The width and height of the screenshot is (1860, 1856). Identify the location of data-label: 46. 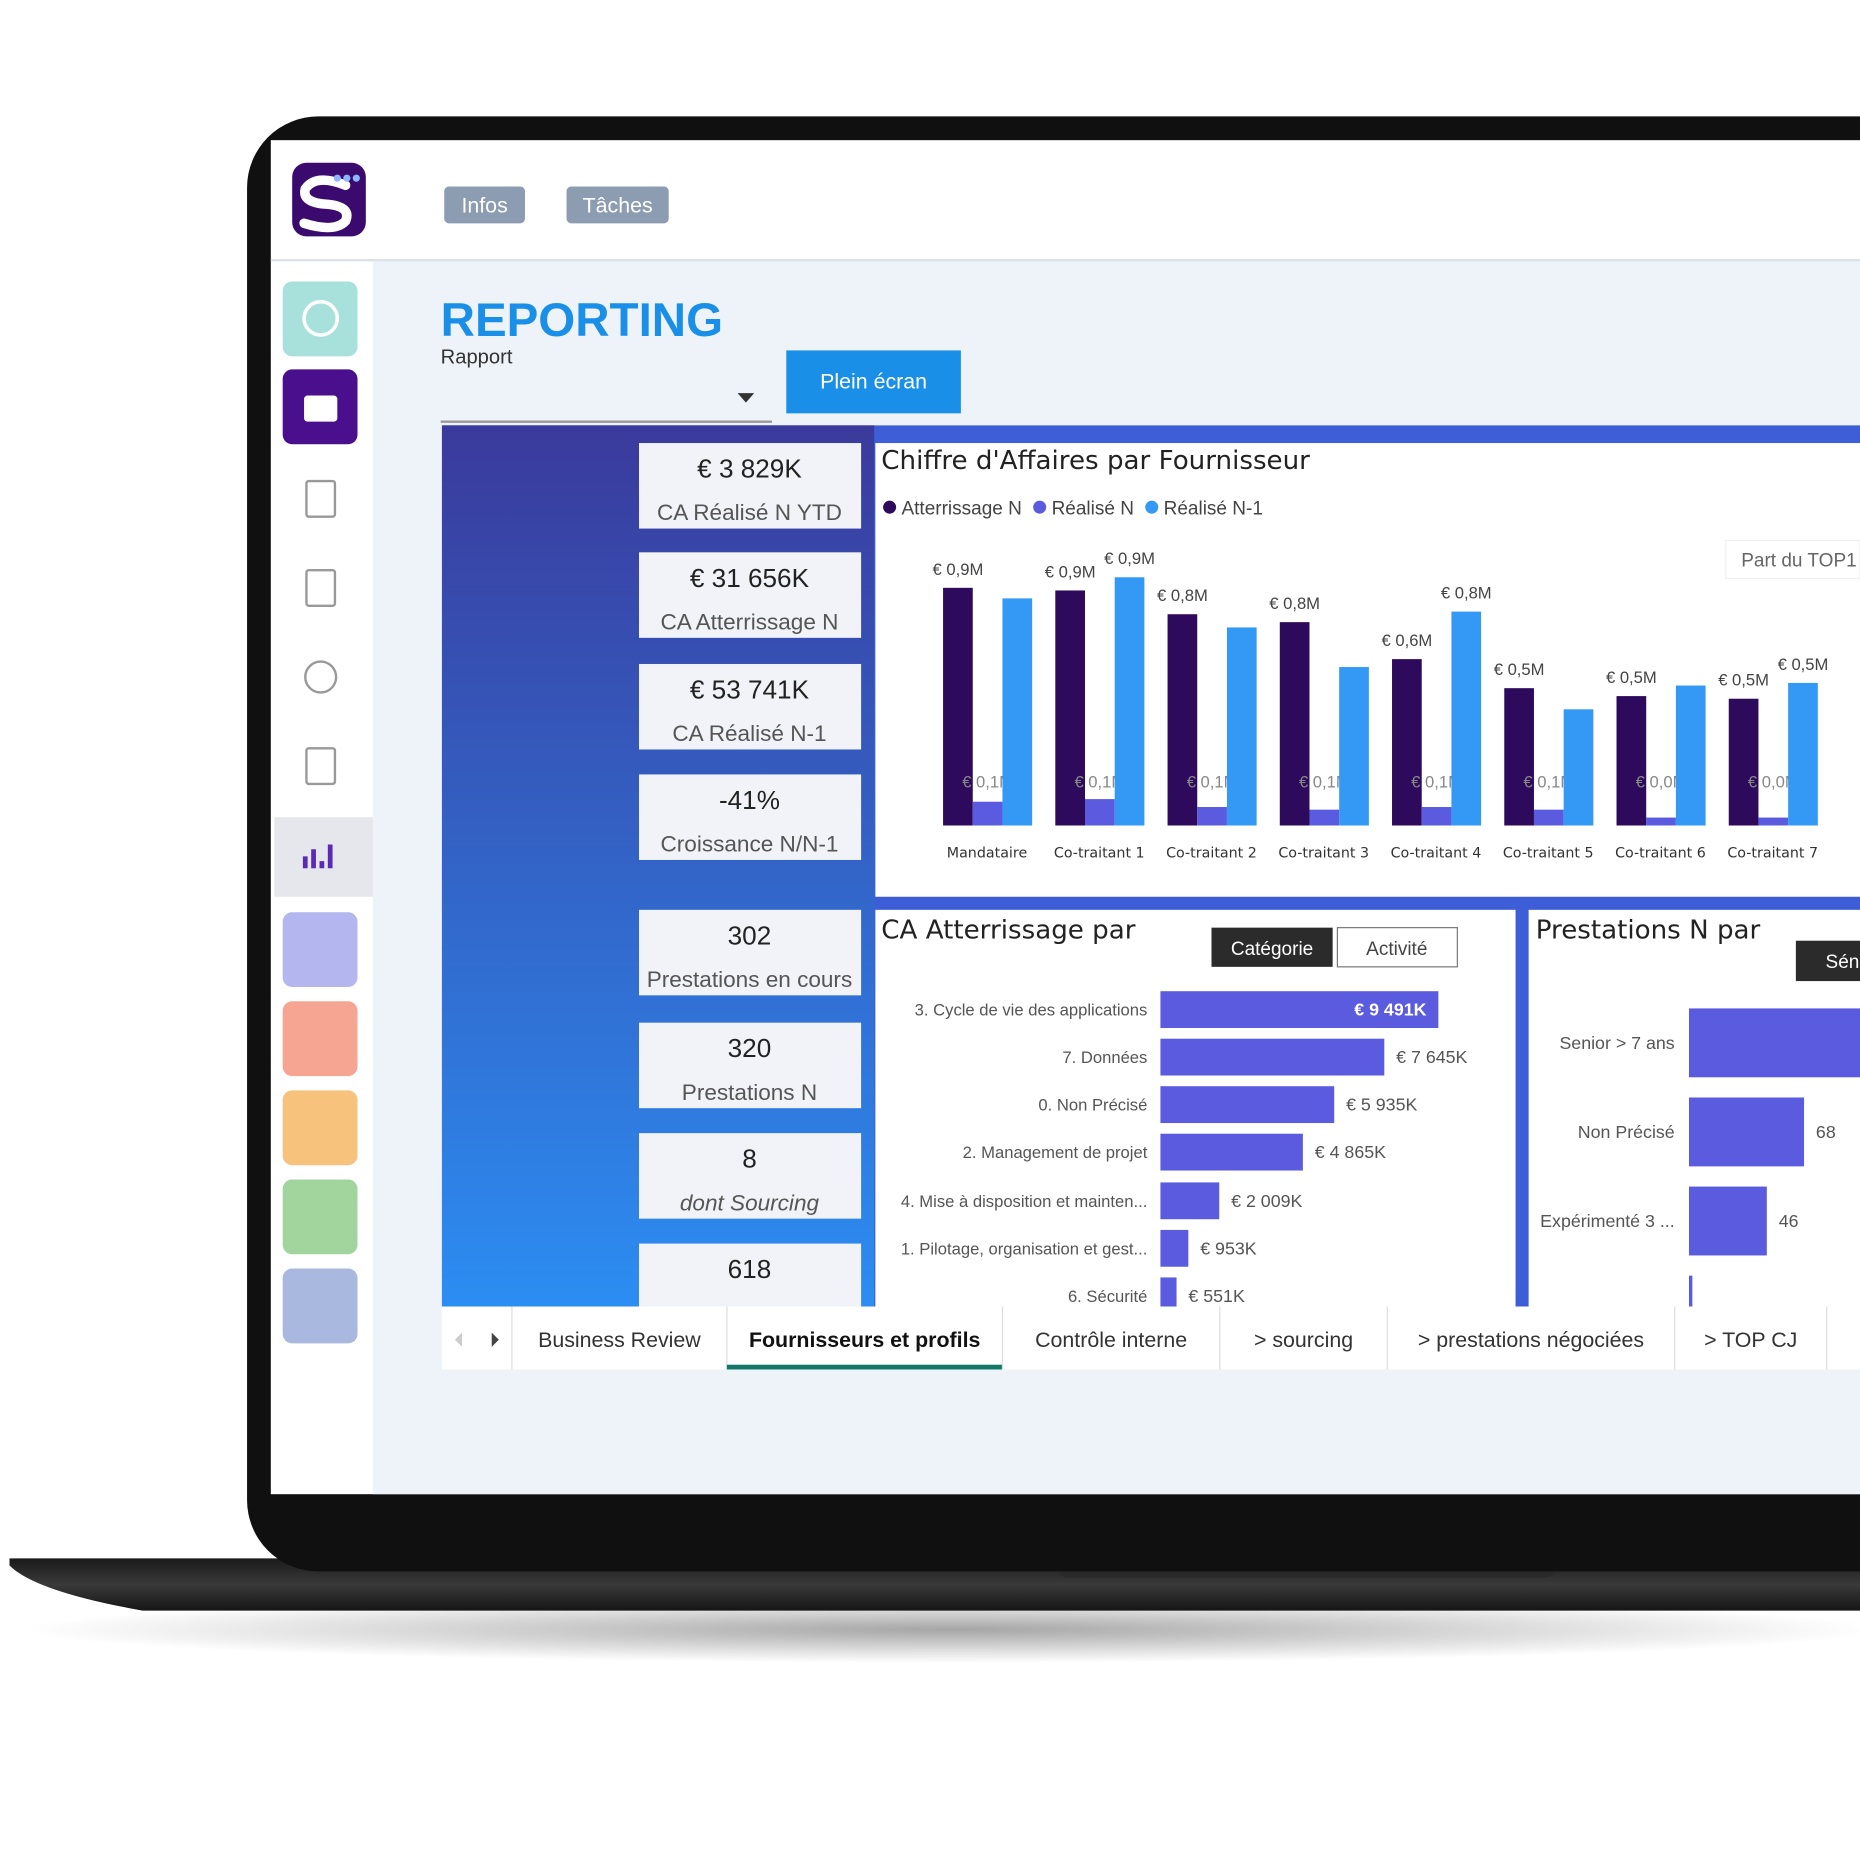
(1789, 1221).